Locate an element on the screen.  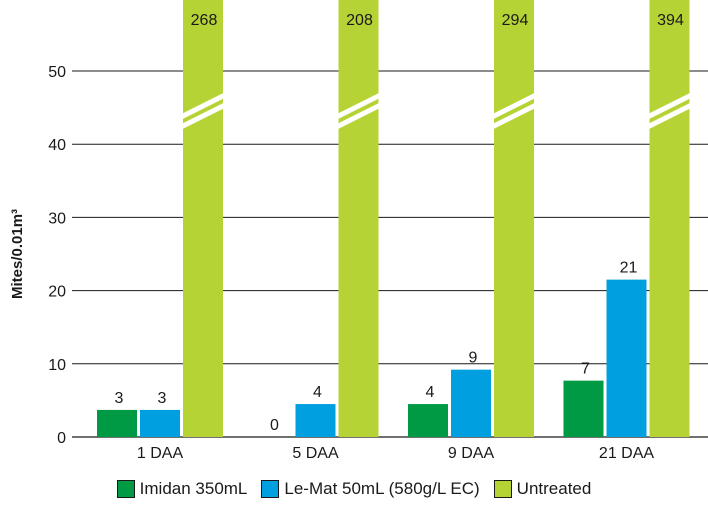
legend-label: Untreated is located at coordinates (554, 488).